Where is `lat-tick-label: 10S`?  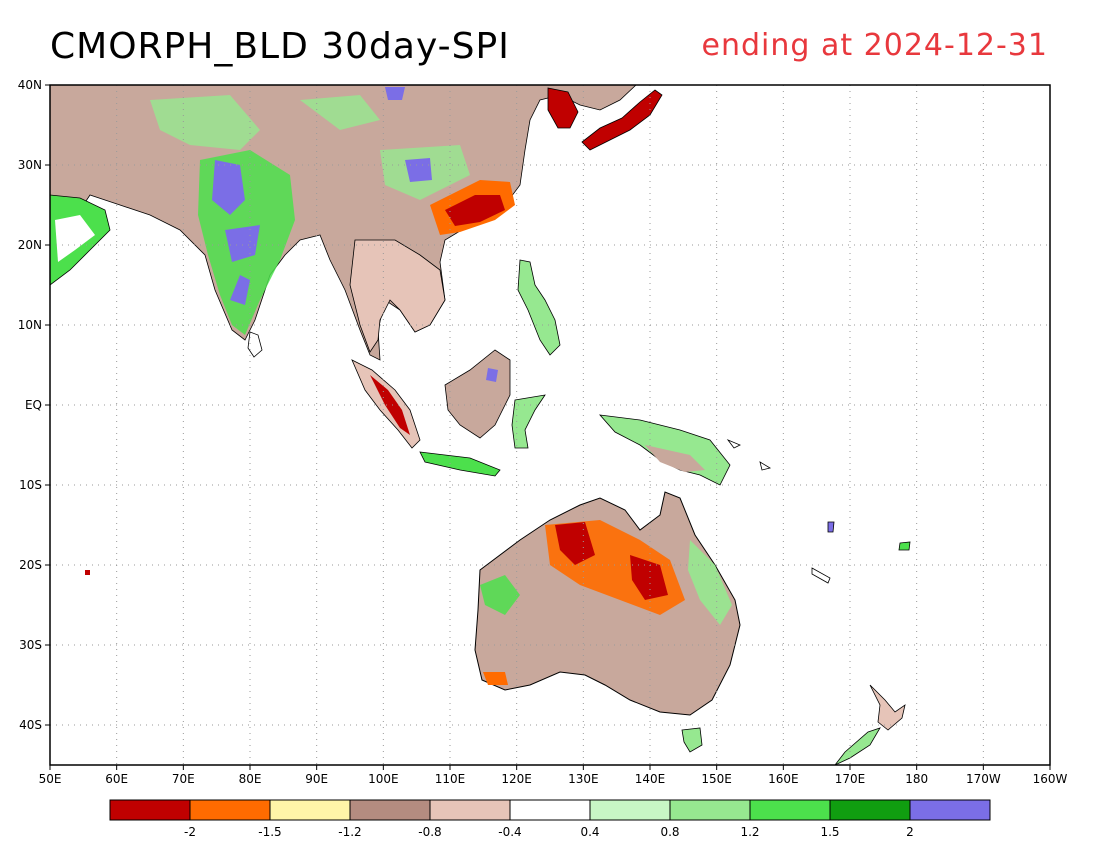
lat-tick-label: 10S is located at coordinates (30, 485).